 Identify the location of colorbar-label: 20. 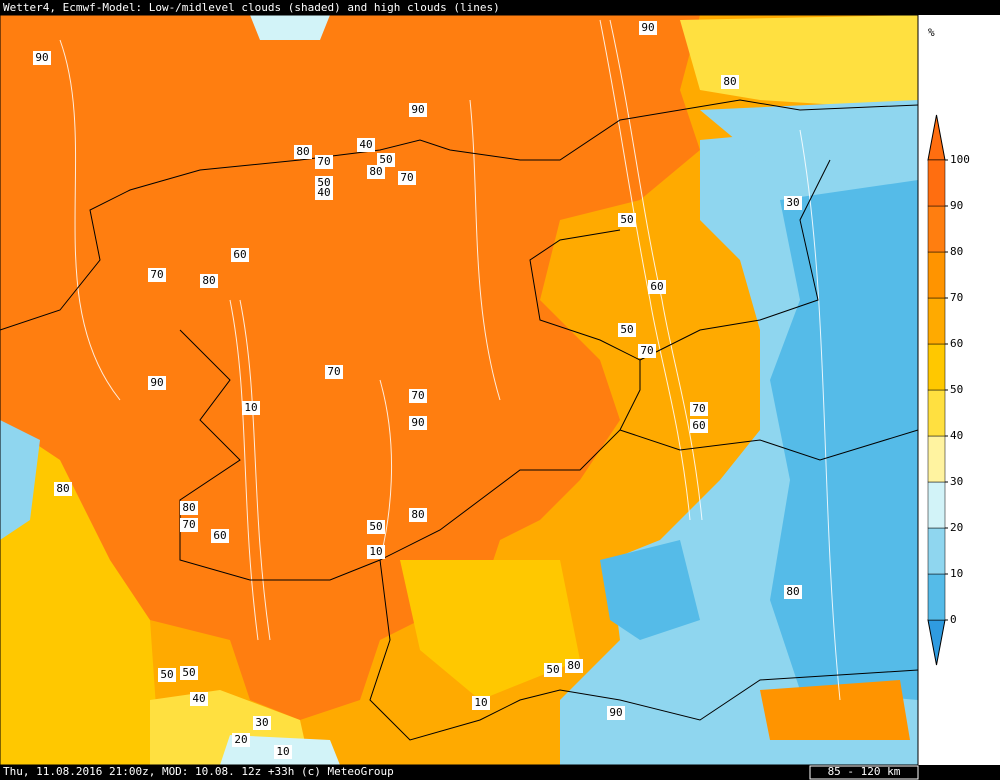
(956, 527).